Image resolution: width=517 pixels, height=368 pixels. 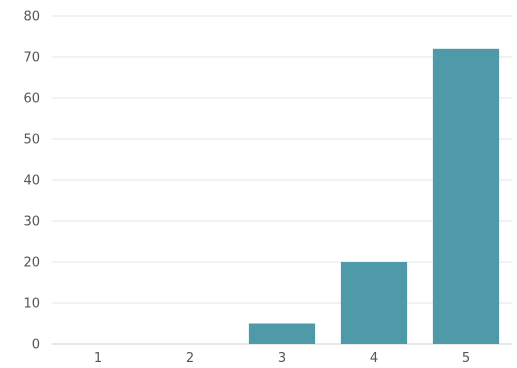 I want to click on y-tick-label: 70, so click(x=31, y=58).